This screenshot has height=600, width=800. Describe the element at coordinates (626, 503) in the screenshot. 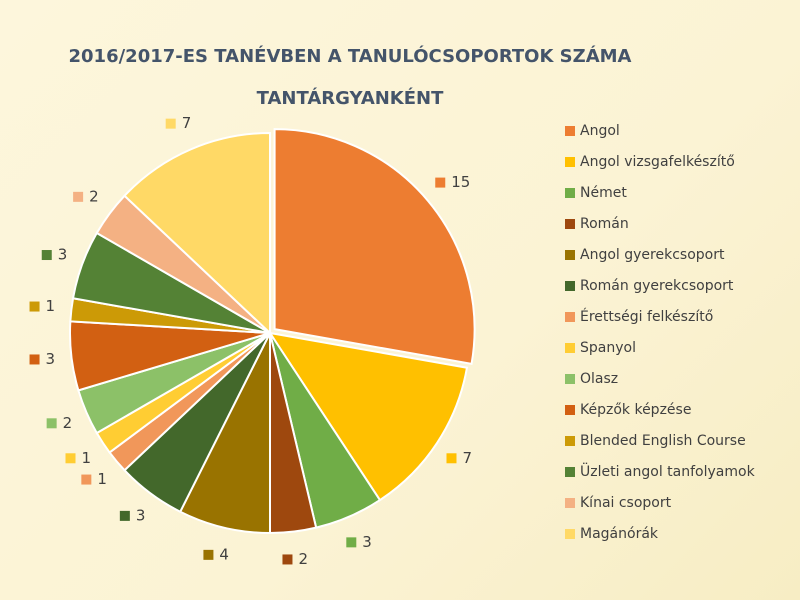

I see `legend-label: Kínai csoport` at that location.